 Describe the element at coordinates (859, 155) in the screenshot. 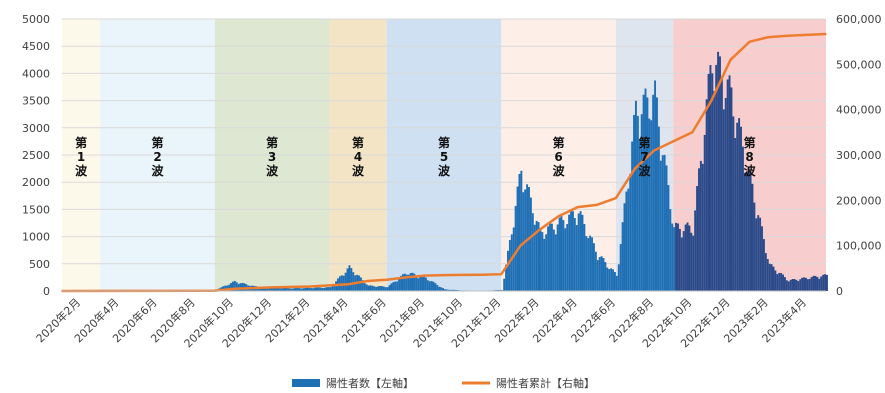

I see `y-right-tick-label: 300,000` at that location.